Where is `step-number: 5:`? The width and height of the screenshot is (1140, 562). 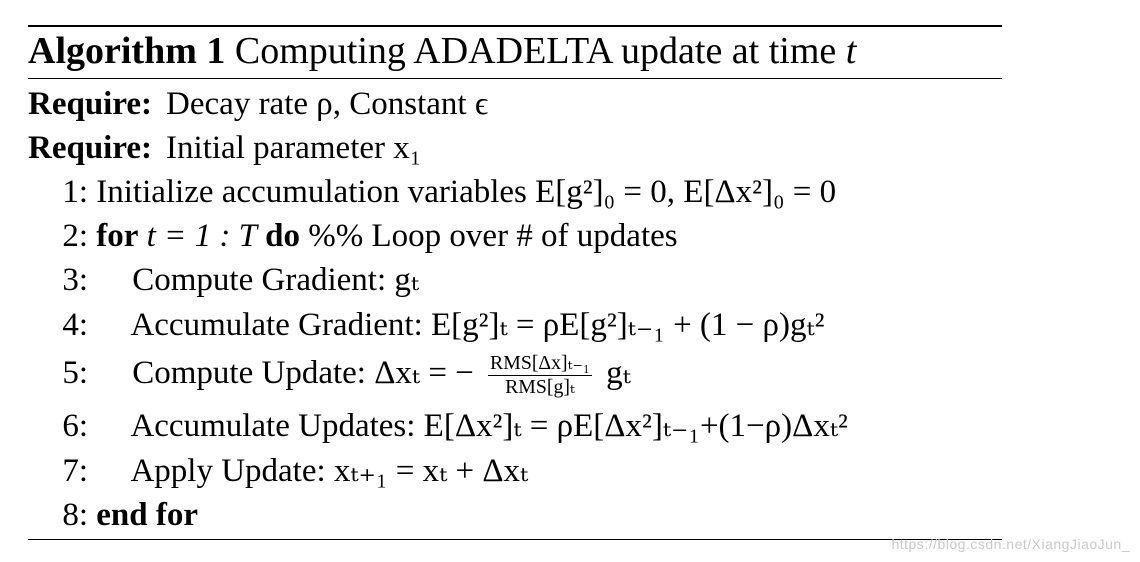
step-number: 5: is located at coordinates (75, 372).